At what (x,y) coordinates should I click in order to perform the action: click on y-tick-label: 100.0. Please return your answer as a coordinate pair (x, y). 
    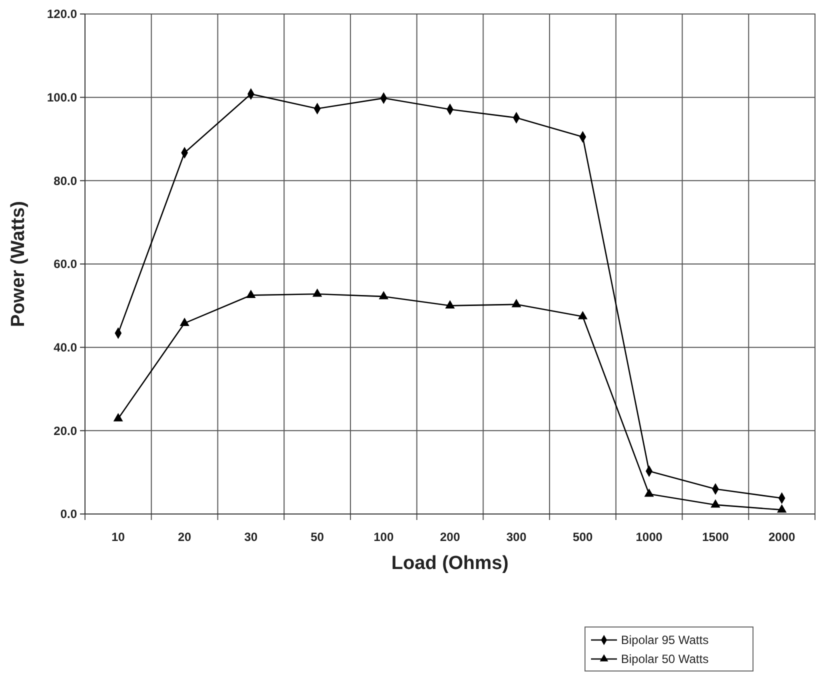
    Looking at the image, I should click on (62, 97).